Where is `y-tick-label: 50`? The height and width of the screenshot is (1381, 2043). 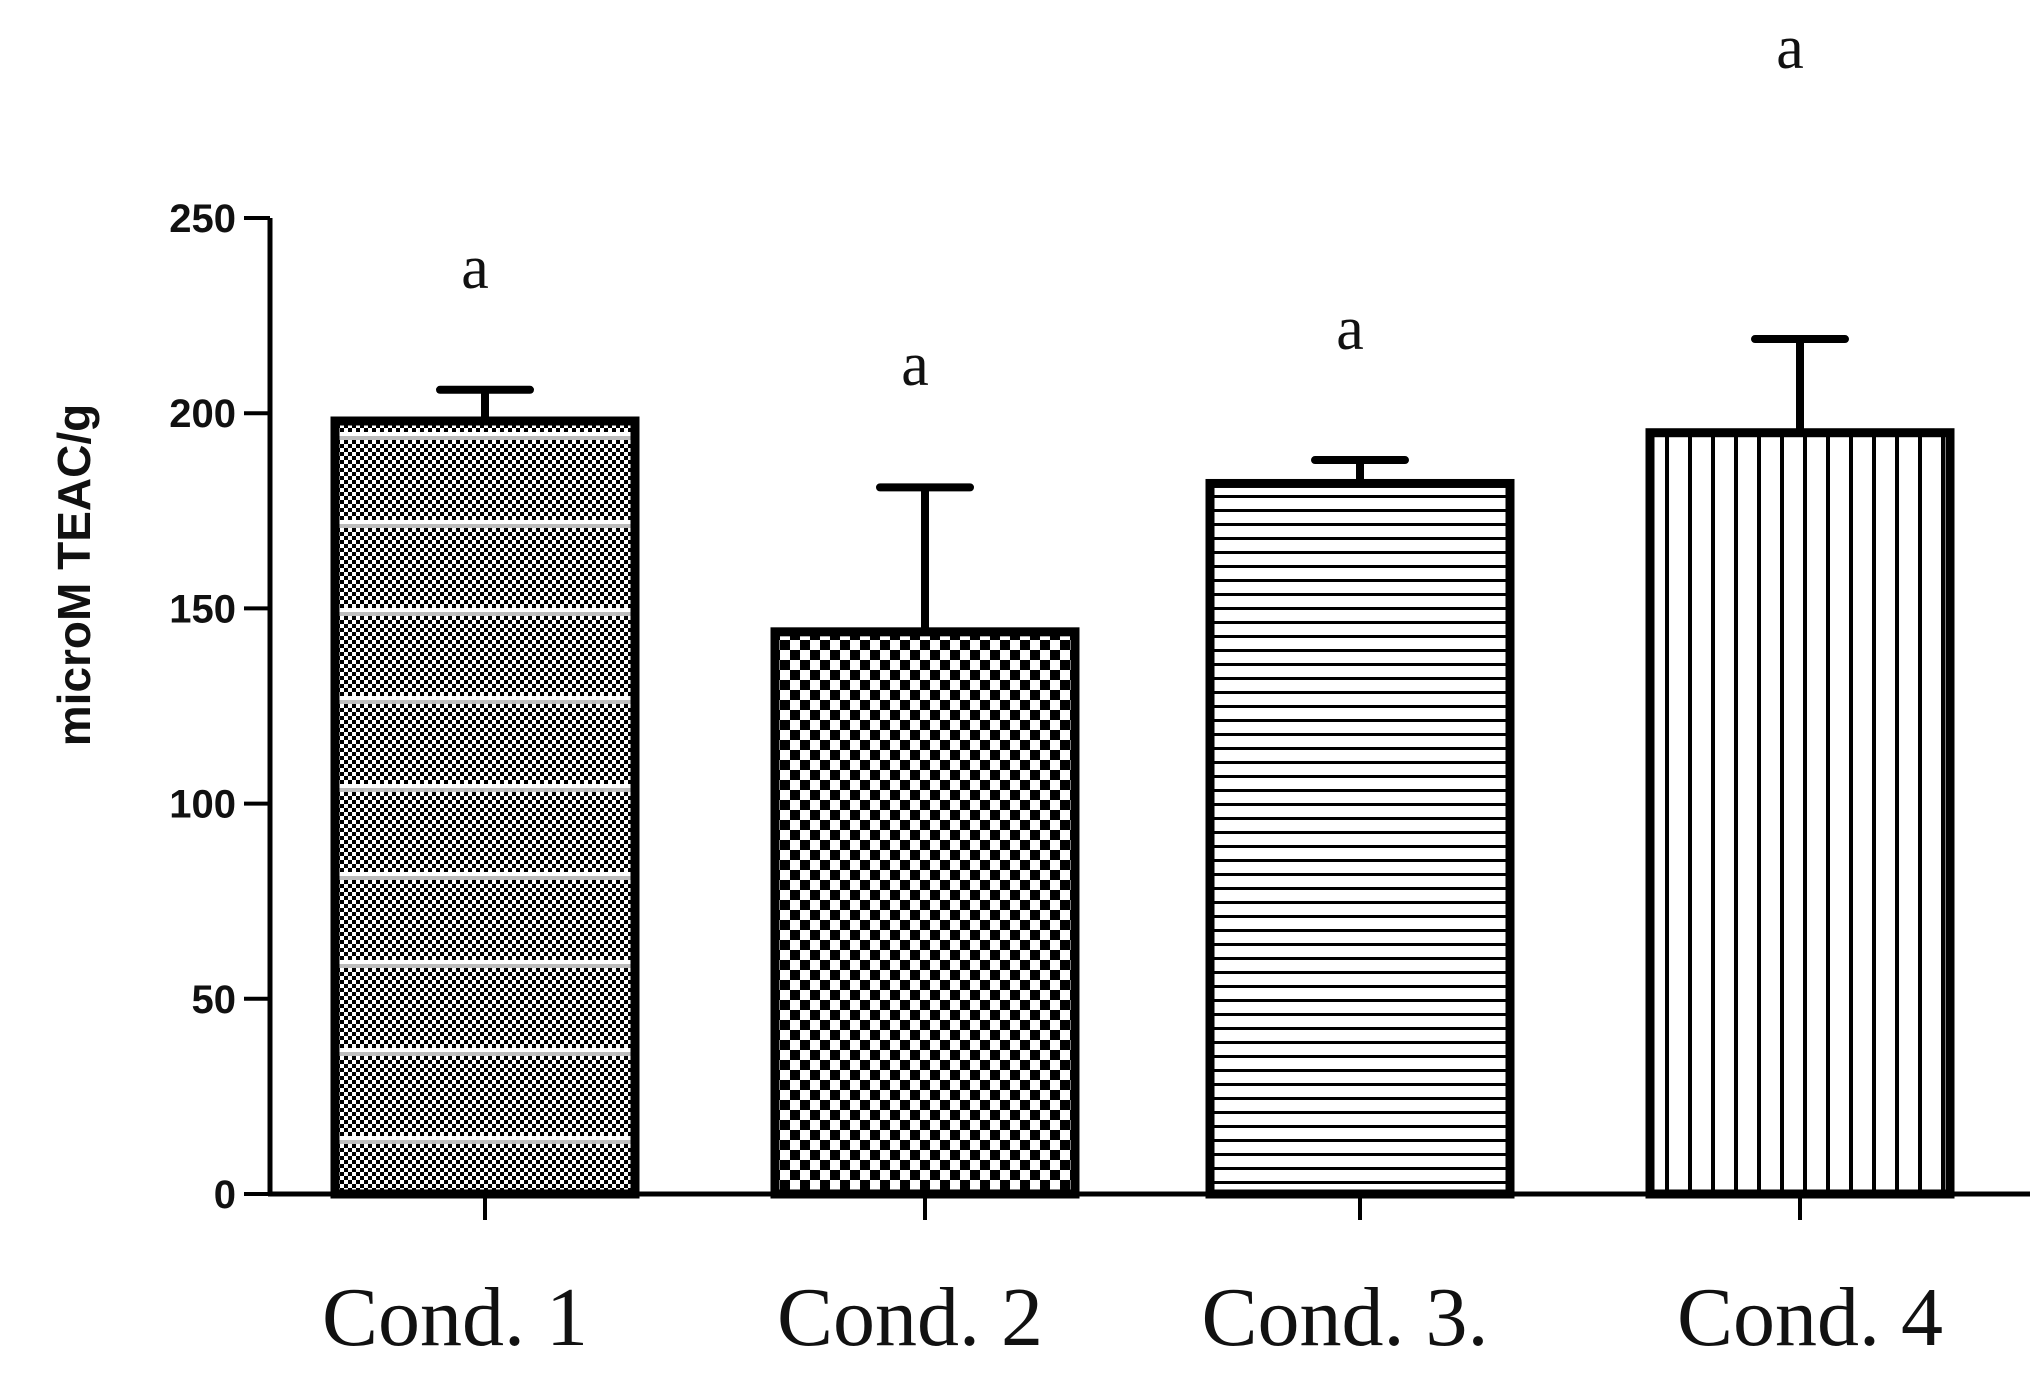
y-tick-label: 50 is located at coordinates (214, 1000).